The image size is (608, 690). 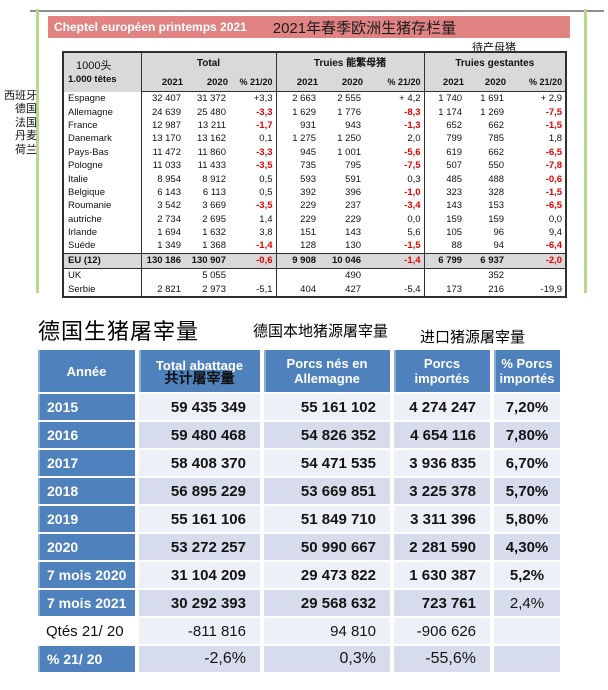 What do you see at coordinates (26, 109) in the screenshot?
I see `side-label: 德国` at bounding box center [26, 109].